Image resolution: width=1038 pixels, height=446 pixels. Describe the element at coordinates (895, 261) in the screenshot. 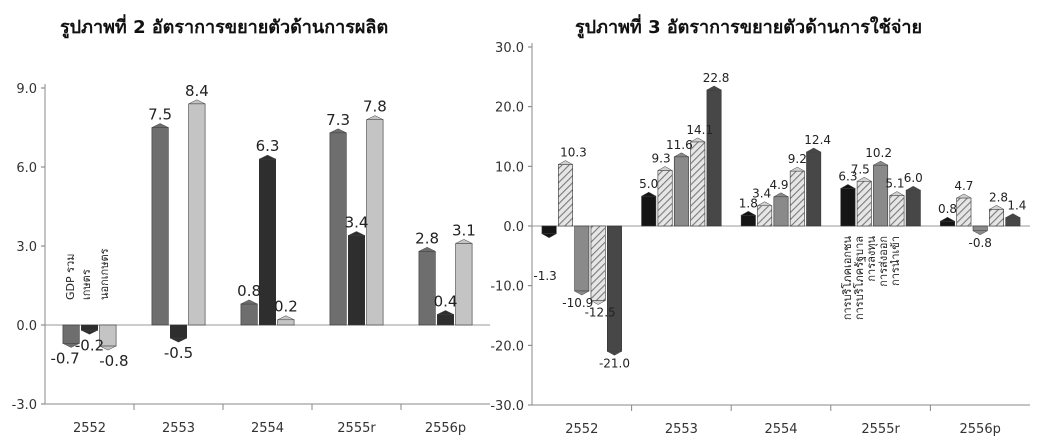

I see `legend-label-5: การนำเข้า` at that location.